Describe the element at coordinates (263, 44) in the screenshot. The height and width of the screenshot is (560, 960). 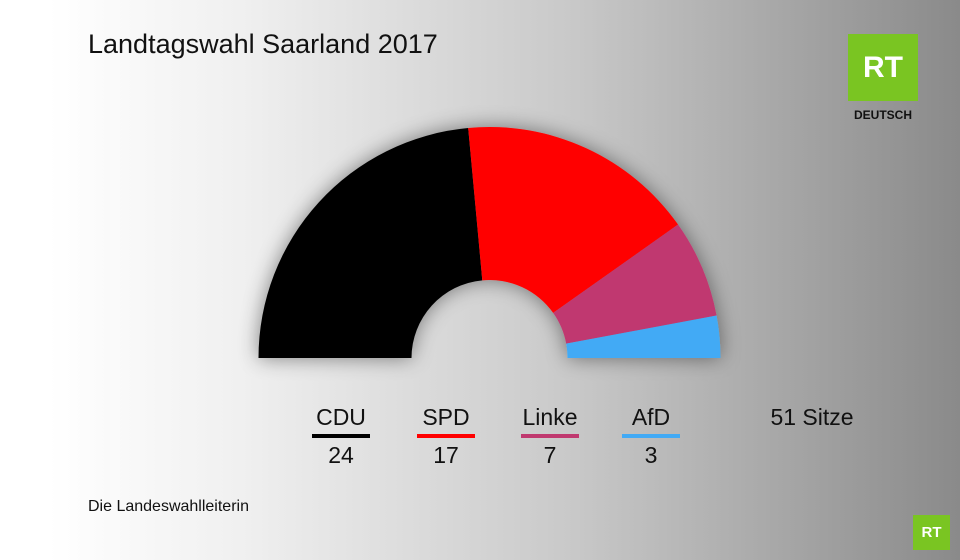
I see `chart-title: Landtagswahl Saarland 2017` at that location.